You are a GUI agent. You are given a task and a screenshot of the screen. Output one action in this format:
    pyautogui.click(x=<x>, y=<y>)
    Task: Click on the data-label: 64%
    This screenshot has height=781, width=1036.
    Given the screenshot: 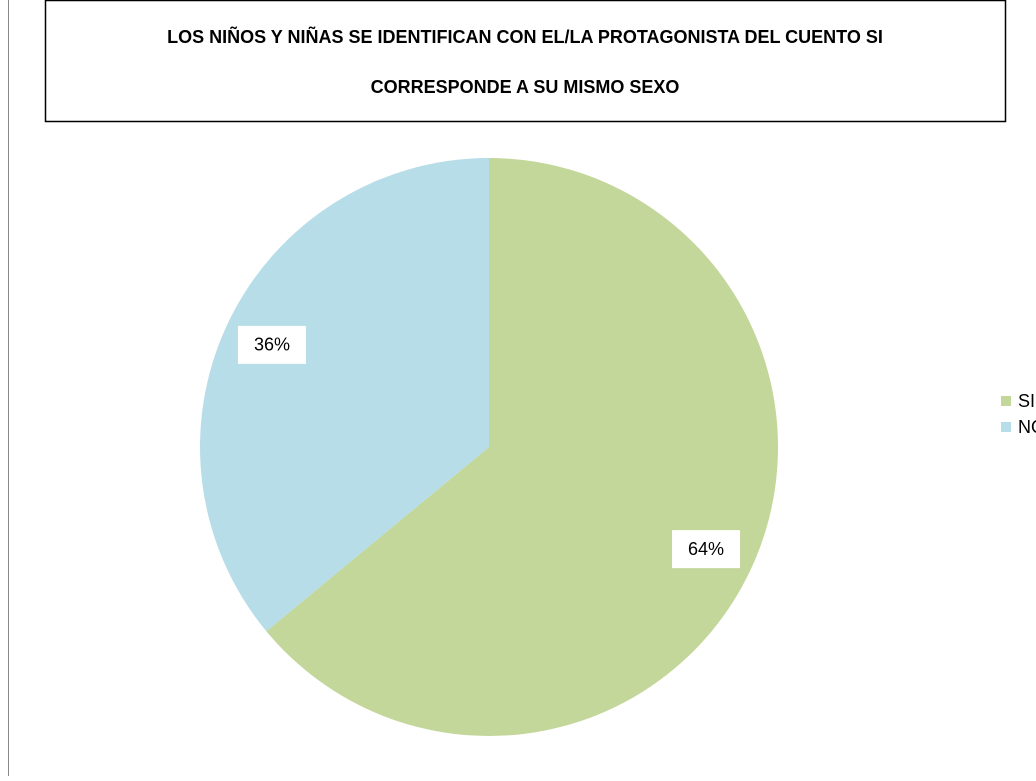 What is the action you would take?
    pyautogui.click(x=706, y=549)
    